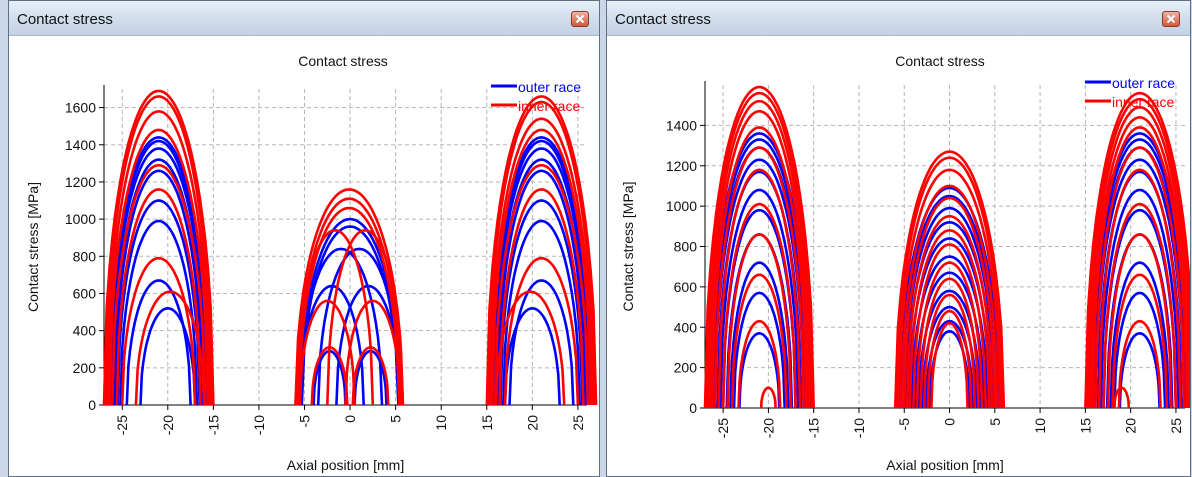 This screenshot has height=477, width=1192. What do you see at coordinates (1143, 102) in the screenshot?
I see `legend-inner-race-label: inner race` at bounding box center [1143, 102].